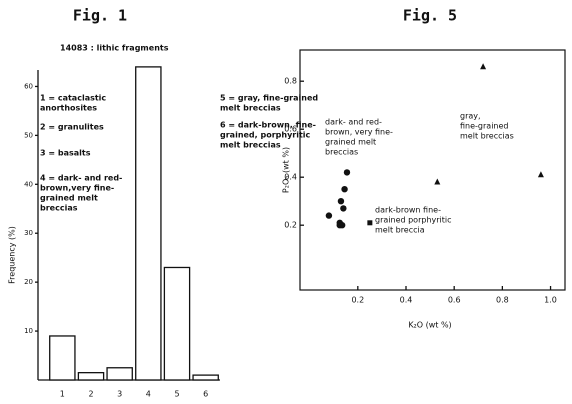 The width and height of the screenshot is (572, 404). What do you see at coordinates (28, 331) in the screenshot?
I see `y-tick-label: 10` at bounding box center [28, 331].